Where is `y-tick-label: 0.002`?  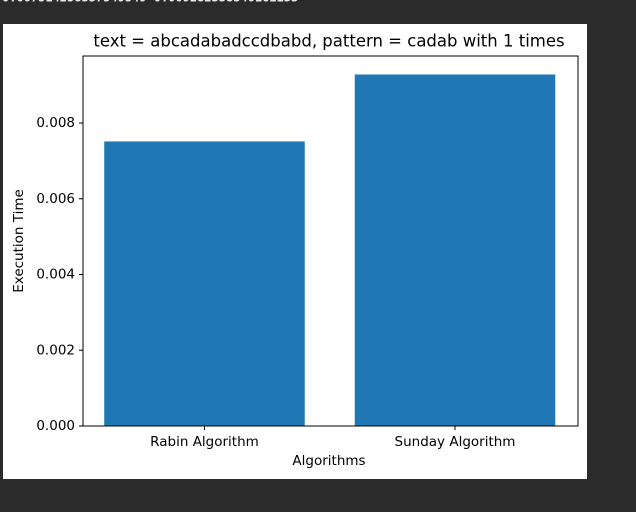 y-tick-label: 0.002 is located at coordinates (55, 350).